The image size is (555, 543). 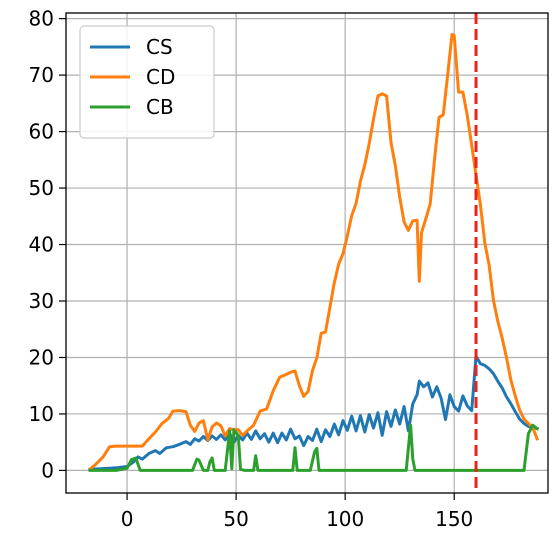 What do you see at coordinates (41, 245) in the screenshot?
I see `y-tick-label: 40` at bounding box center [41, 245].